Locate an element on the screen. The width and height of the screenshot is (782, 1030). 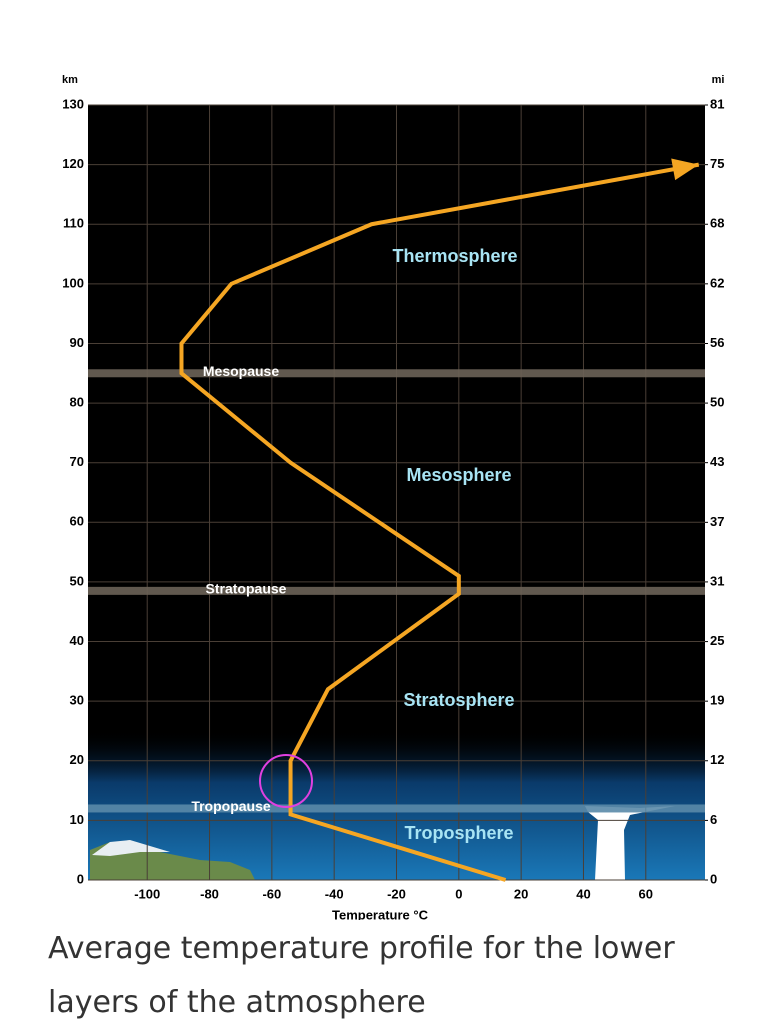
boundary-label: Stratopause is located at coordinates (246, 589).